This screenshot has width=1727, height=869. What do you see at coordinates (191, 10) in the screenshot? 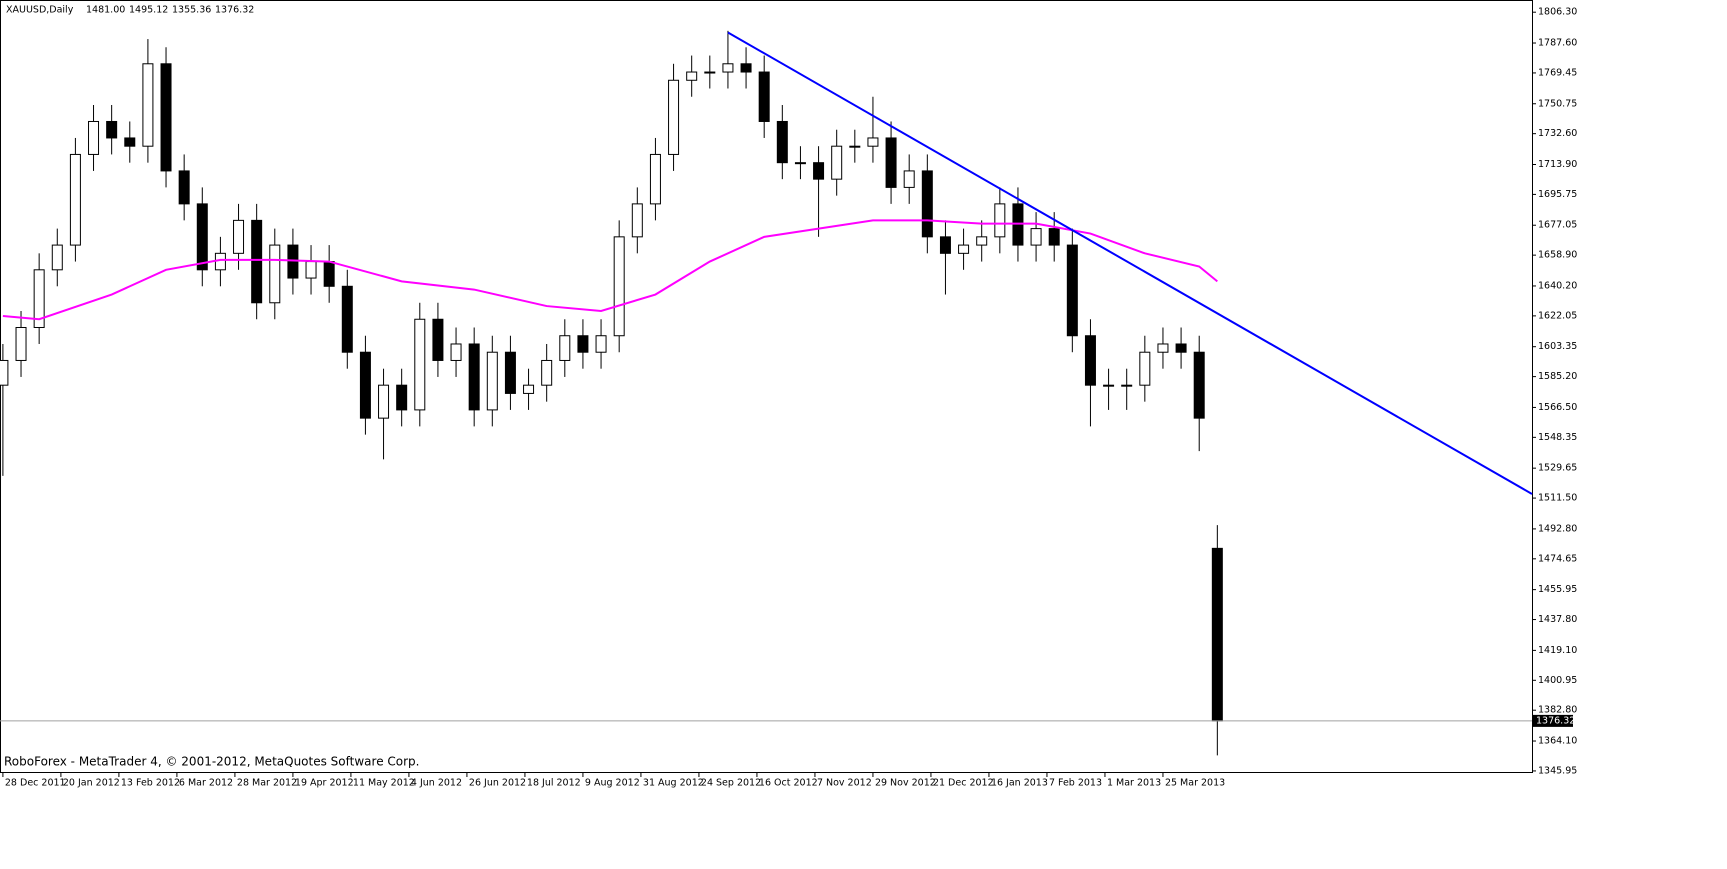
I see `header-value: 1355.36` at bounding box center [191, 10].